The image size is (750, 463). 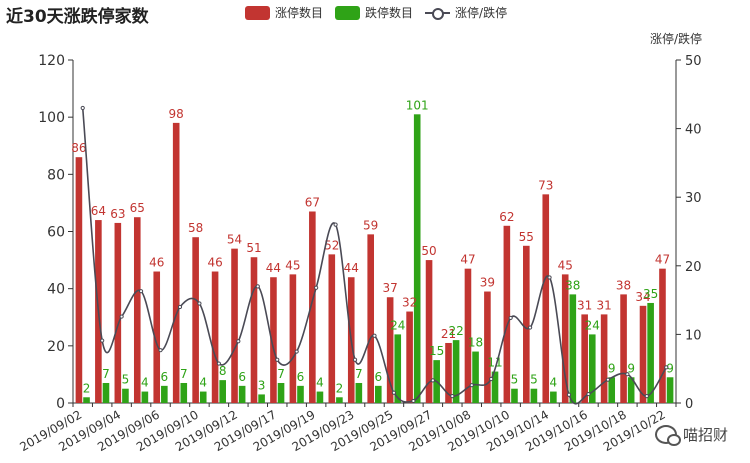 I want to click on data-label-limit-up: 39, so click(x=487, y=283).